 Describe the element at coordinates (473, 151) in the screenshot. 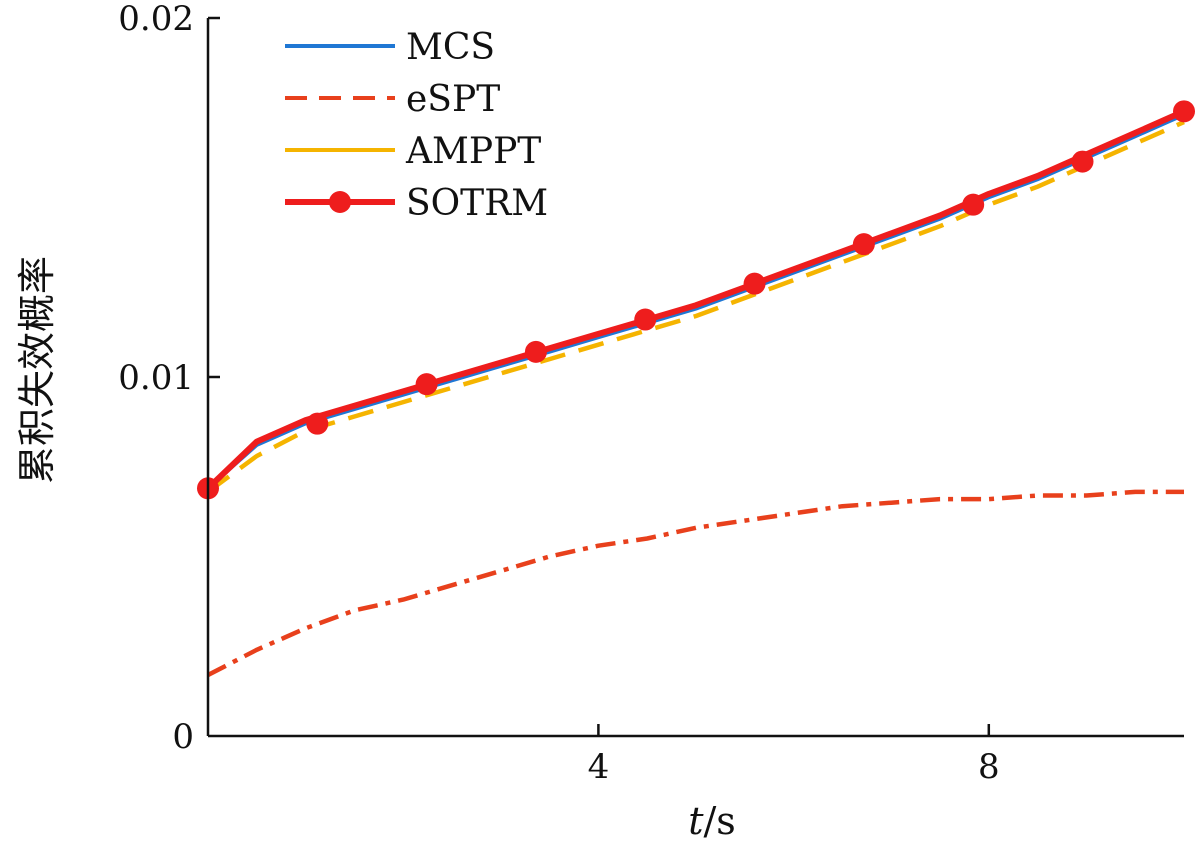

I see `legend-label-amppt: AMPPT` at that location.